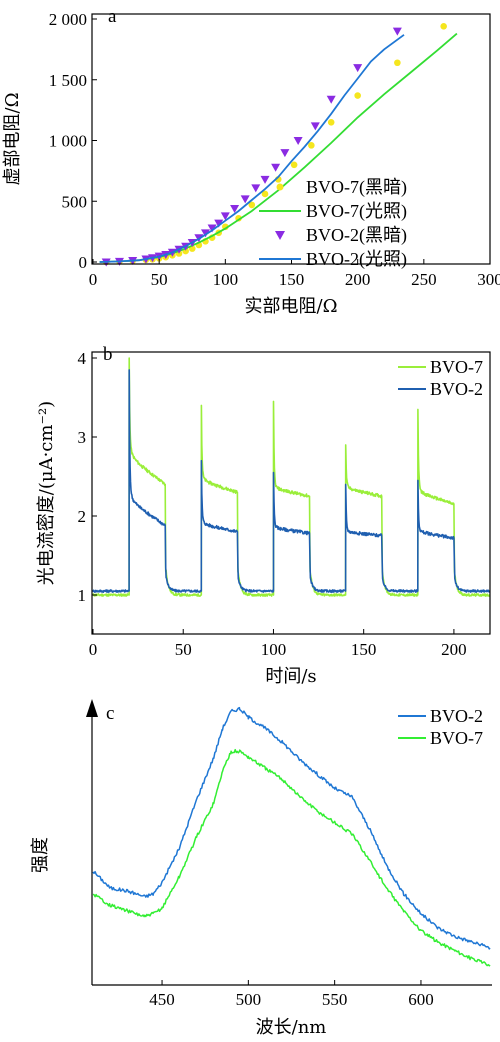 The height and width of the screenshot is (1042, 500). What do you see at coordinates (226, 279) in the screenshot?
I see `panel-a-x-tick-label: 100` at bounding box center [226, 279].